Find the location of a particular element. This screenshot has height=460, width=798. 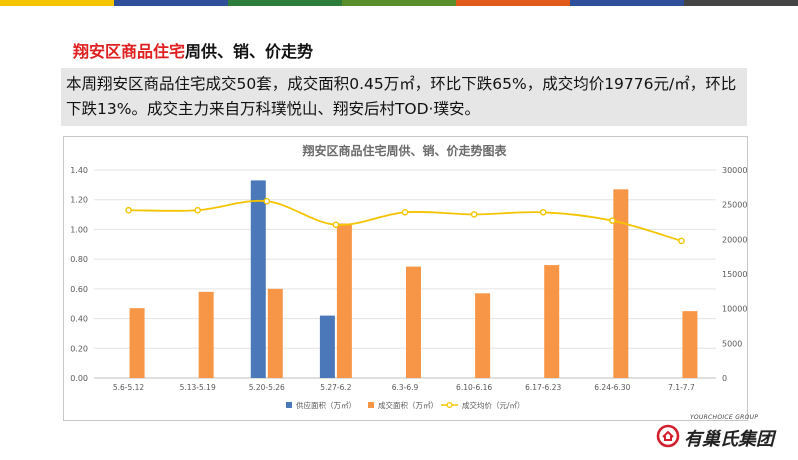

left-tick-label: 1.40 is located at coordinates (79, 170).